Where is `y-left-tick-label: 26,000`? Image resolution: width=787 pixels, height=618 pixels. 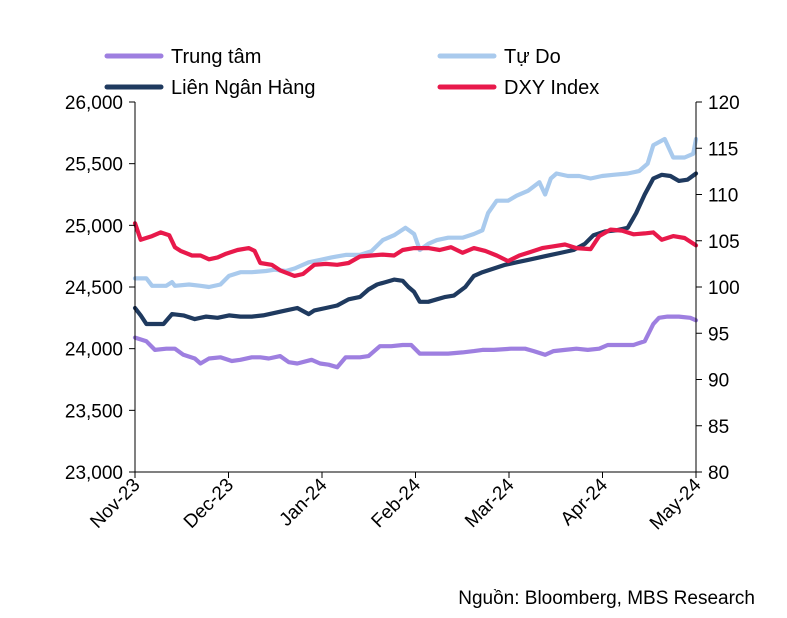
y-left-tick-label: 26,000 is located at coordinates (94, 103).